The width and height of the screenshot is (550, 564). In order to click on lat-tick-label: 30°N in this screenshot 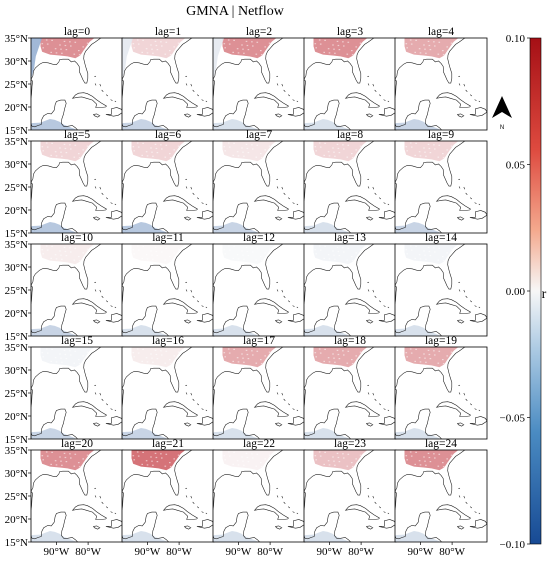, I will do `click(16, 165)`.